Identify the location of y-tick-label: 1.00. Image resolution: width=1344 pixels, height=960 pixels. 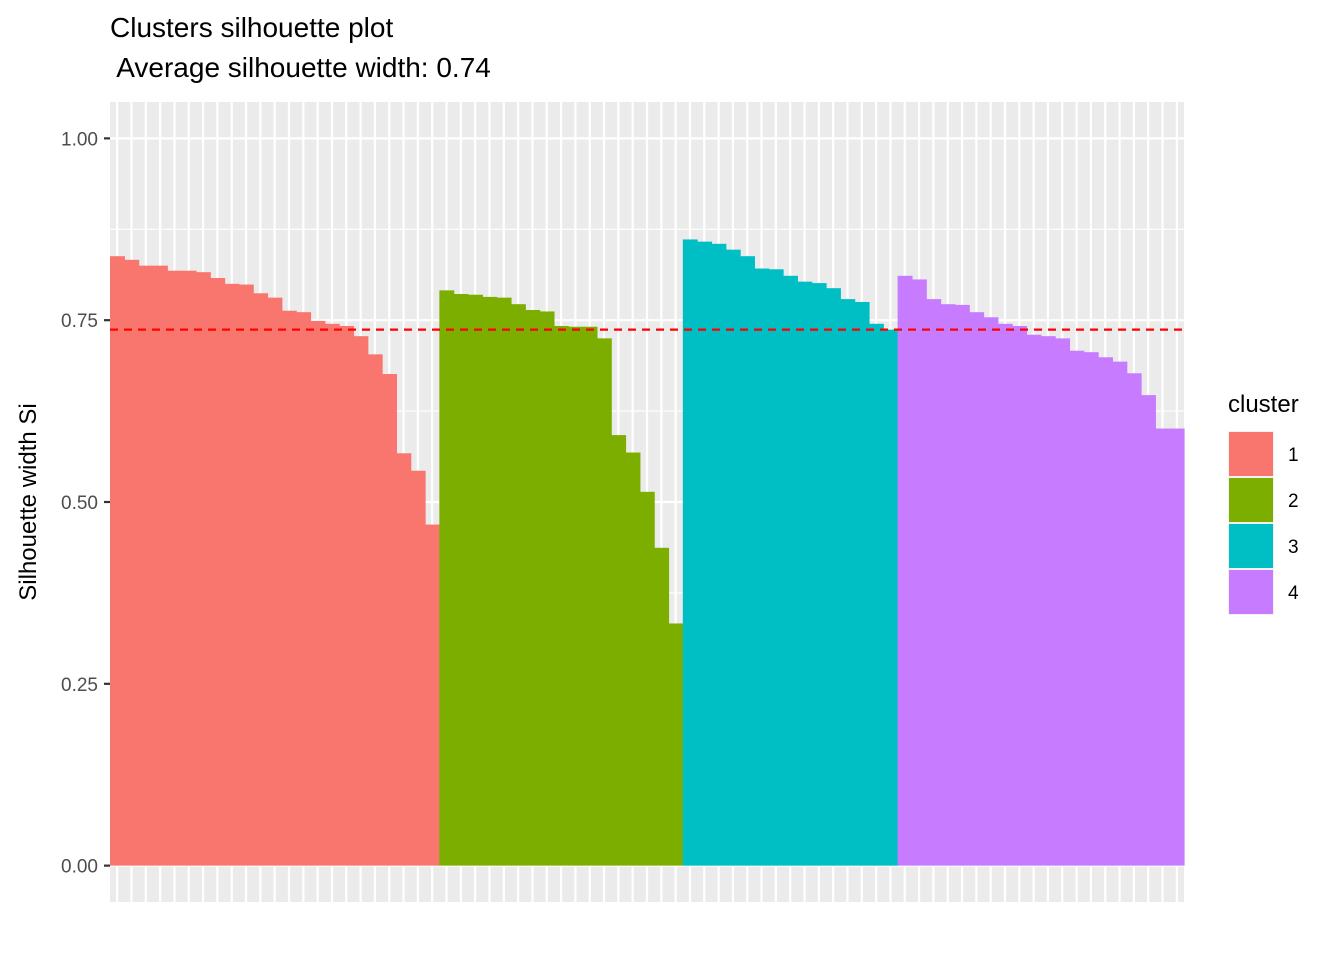
(79, 139).